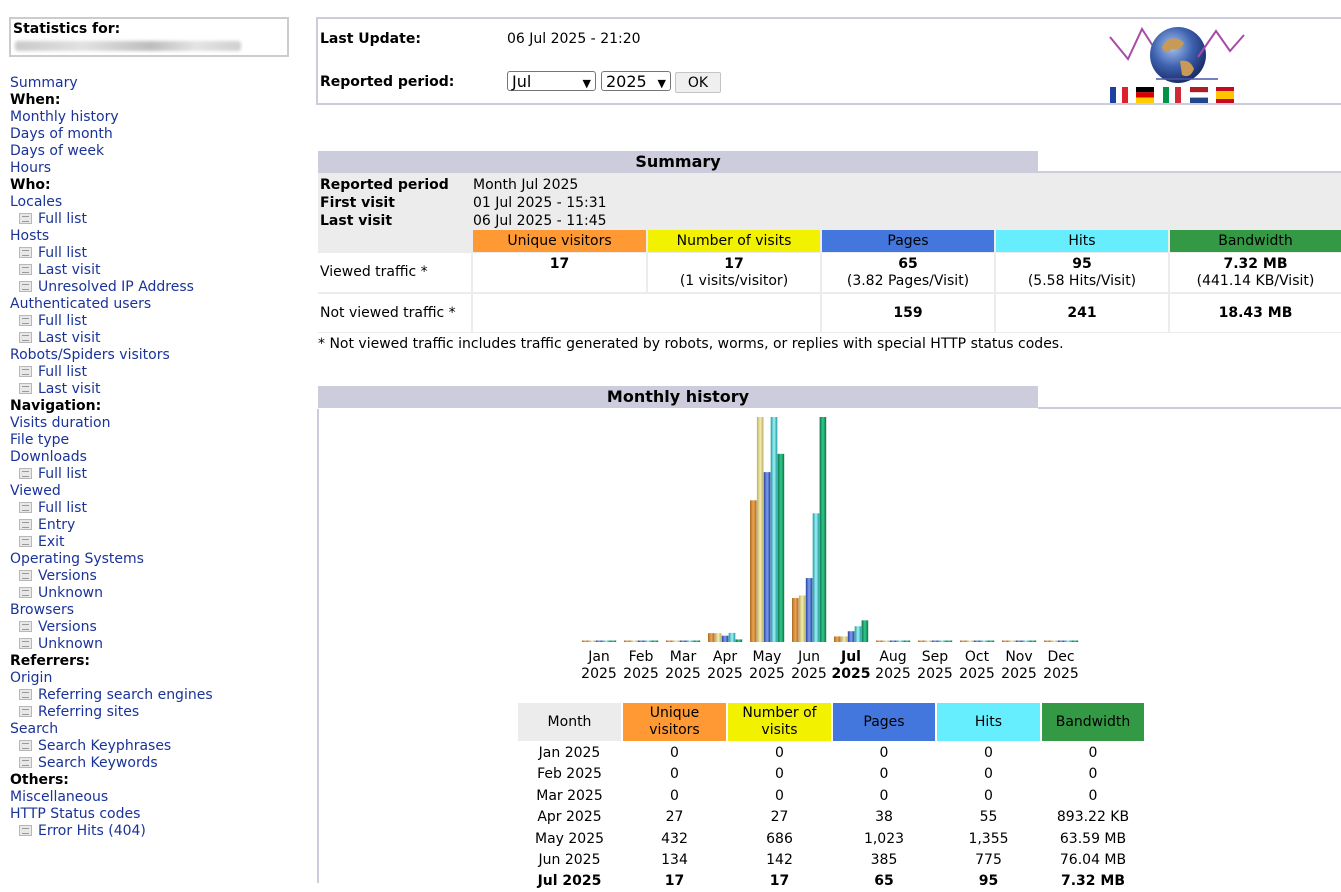 This screenshot has height=892, width=1341. What do you see at coordinates (779, 817) in the screenshot?
I see `table-cell: 27` at bounding box center [779, 817].